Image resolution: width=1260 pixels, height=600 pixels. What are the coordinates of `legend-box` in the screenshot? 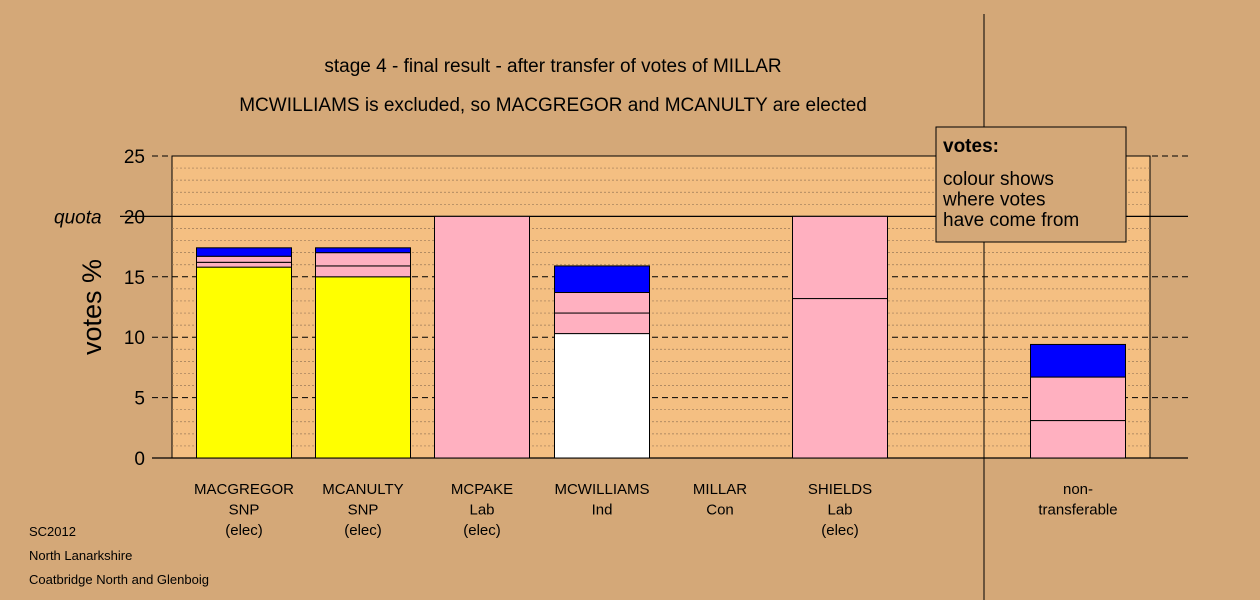 It's located at (1031, 184).